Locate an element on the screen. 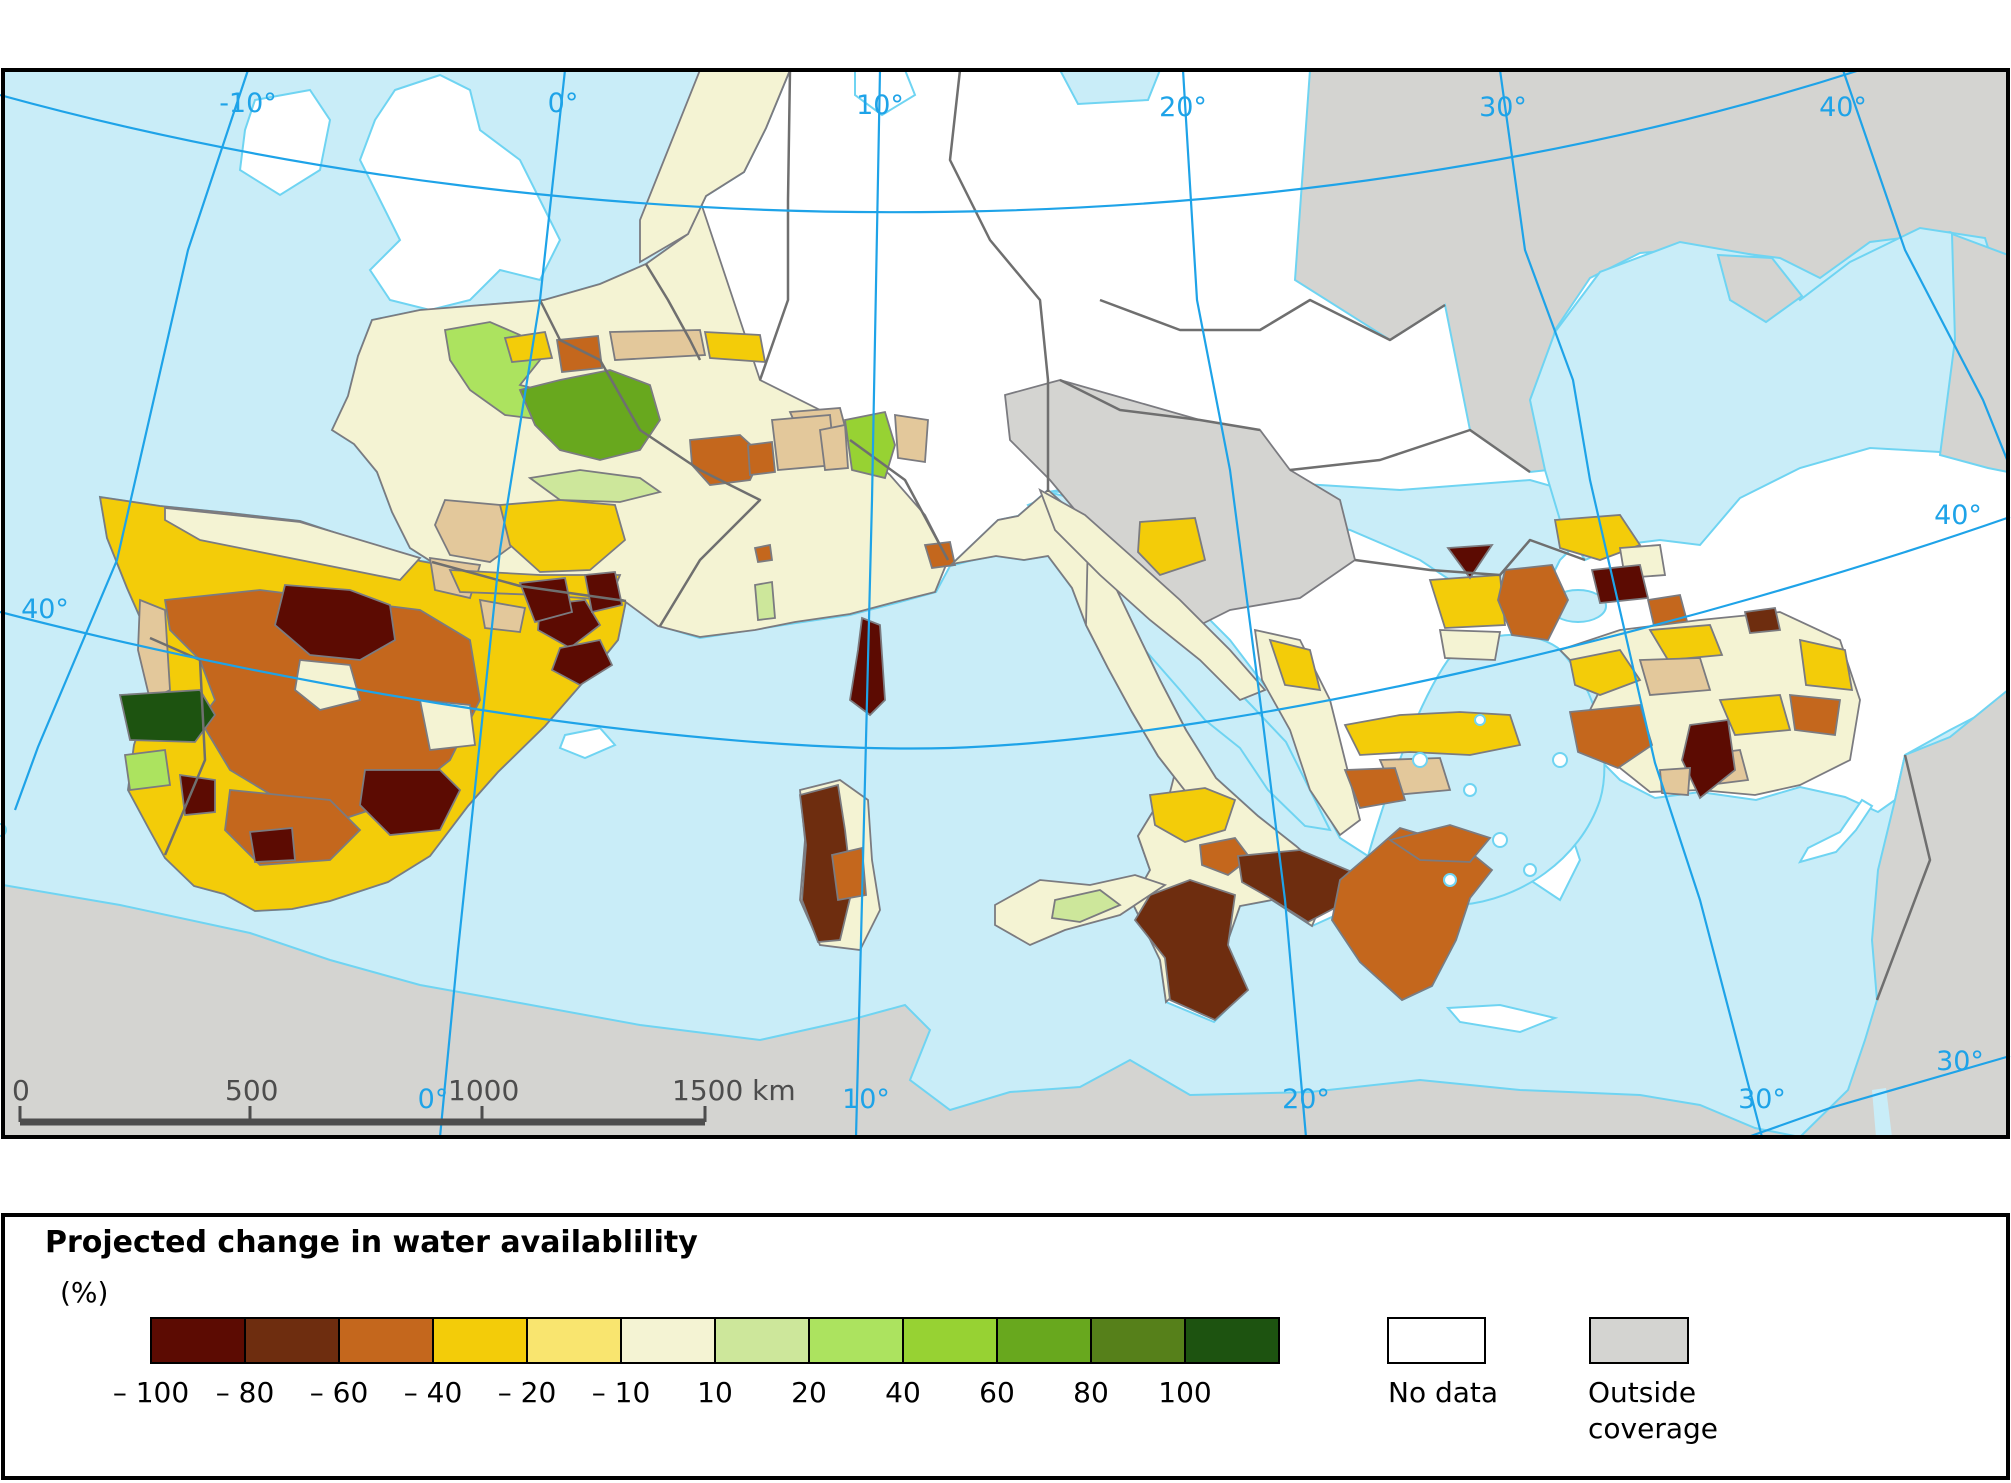 This screenshot has width=2011, height=1483. scale-bar: 0 500 1000 1500 km is located at coordinates (404, 1100).